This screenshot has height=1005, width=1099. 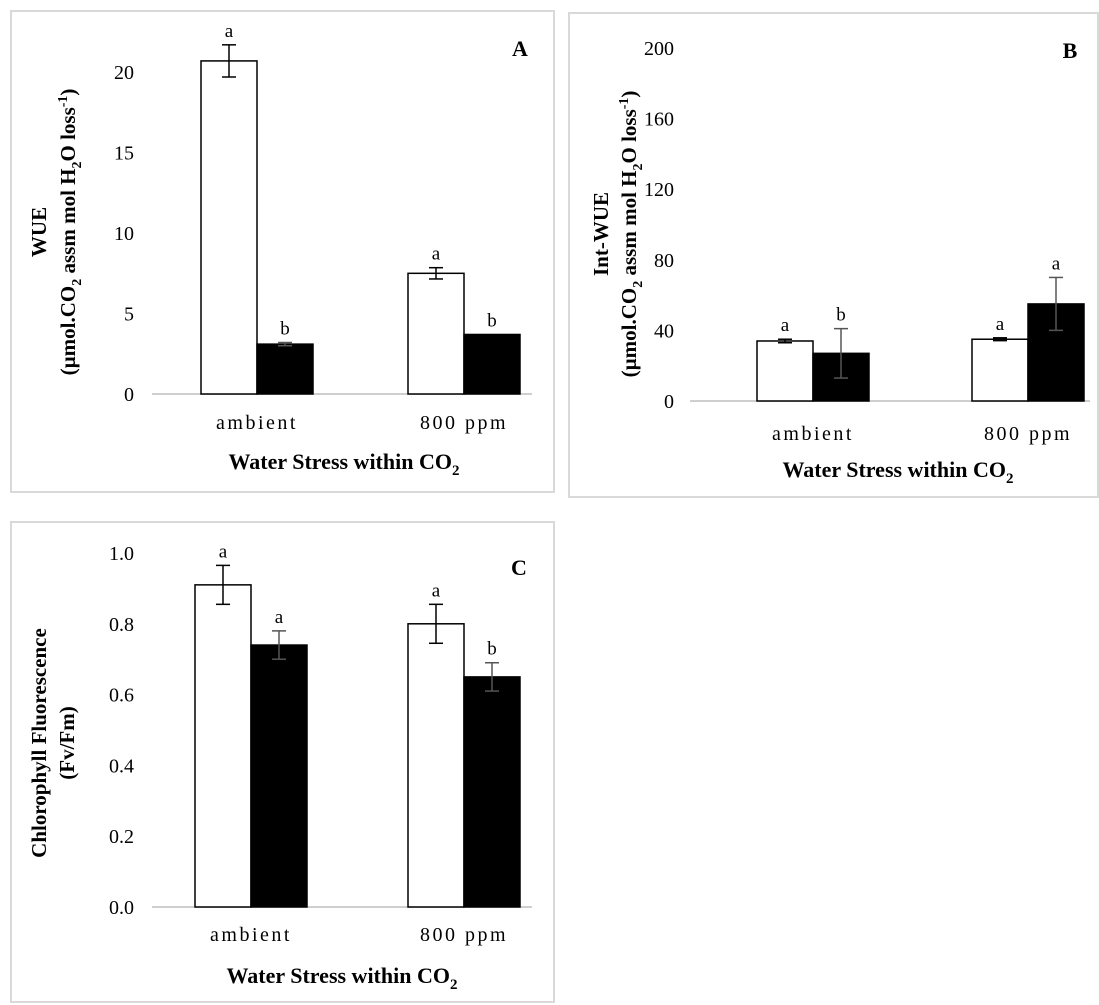 I want to click on chart-c-ytick-label: 1.0, so click(x=121, y=554).